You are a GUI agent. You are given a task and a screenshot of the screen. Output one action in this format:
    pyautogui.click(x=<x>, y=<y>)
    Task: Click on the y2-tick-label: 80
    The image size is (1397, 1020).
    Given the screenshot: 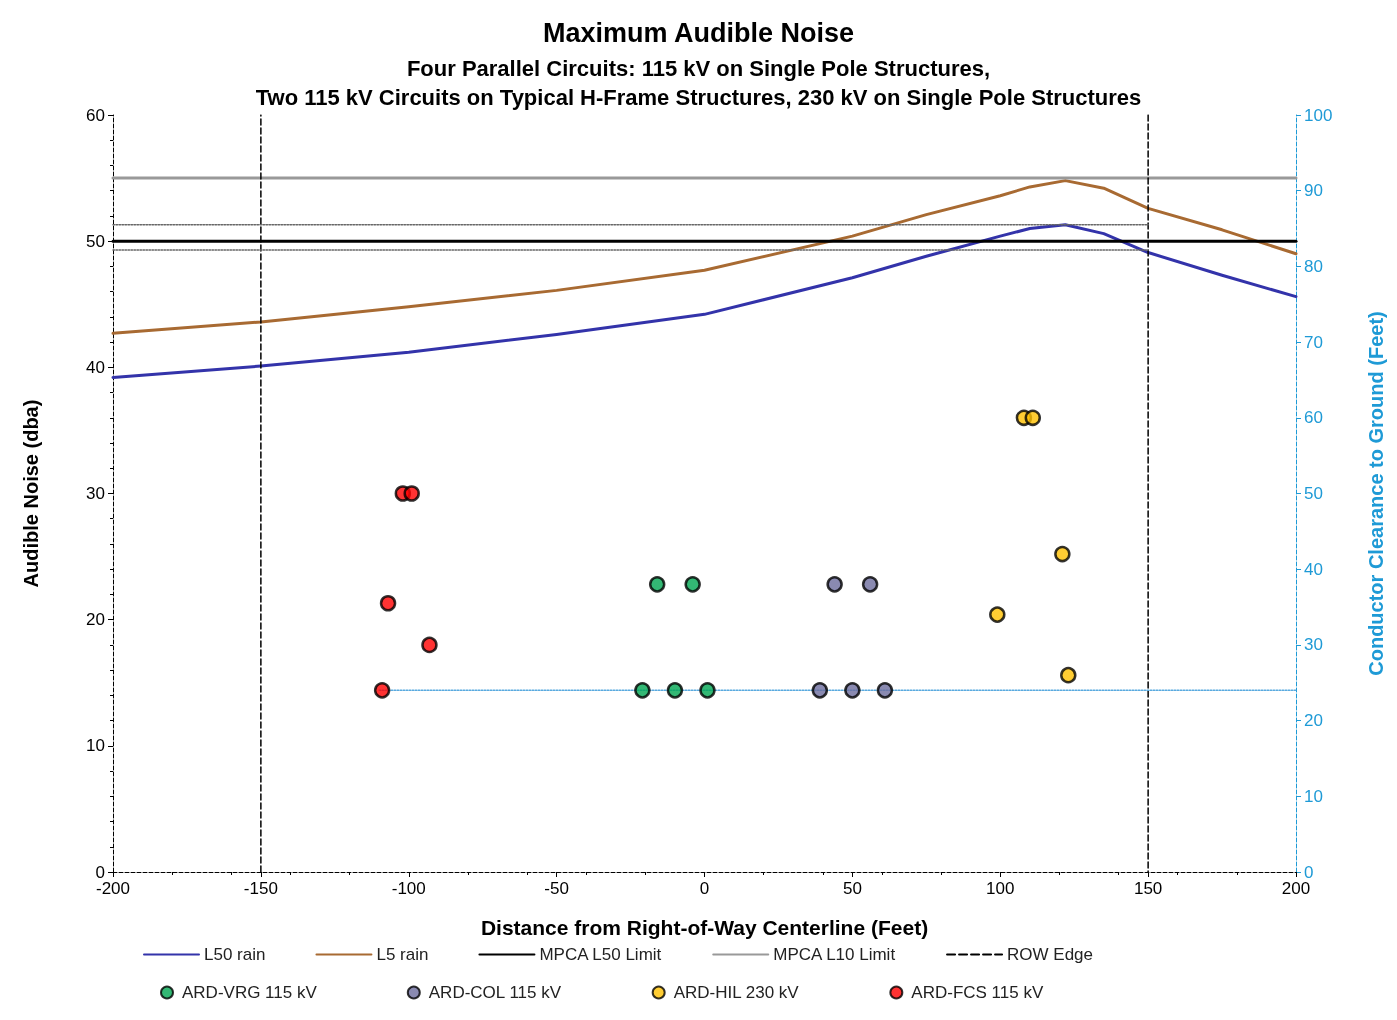 What is the action you would take?
    pyautogui.click(x=1313, y=266)
    